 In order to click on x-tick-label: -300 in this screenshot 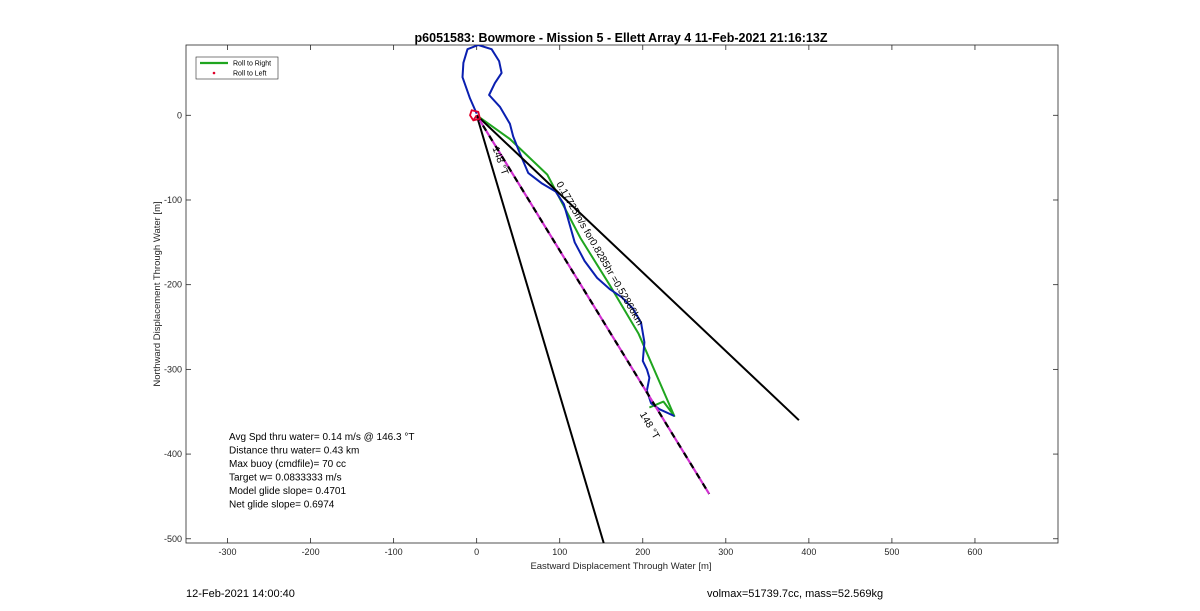, I will do `click(228, 552)`.